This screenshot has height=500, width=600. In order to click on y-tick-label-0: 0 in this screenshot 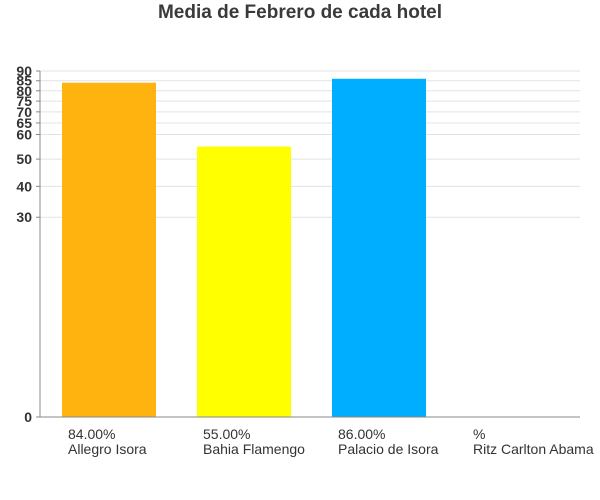, I will do `click(28, 417)`.